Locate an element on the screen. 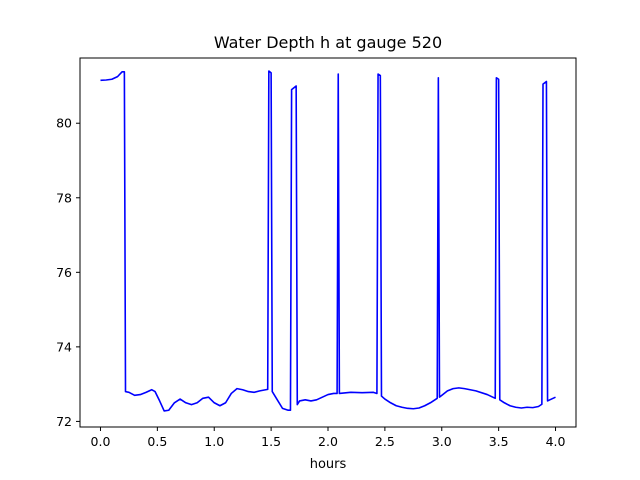 The height and width of the screenshot is (480, 640). y-axis-ticks: 72 74 76 78 80 is located at coordinates (68, 272).